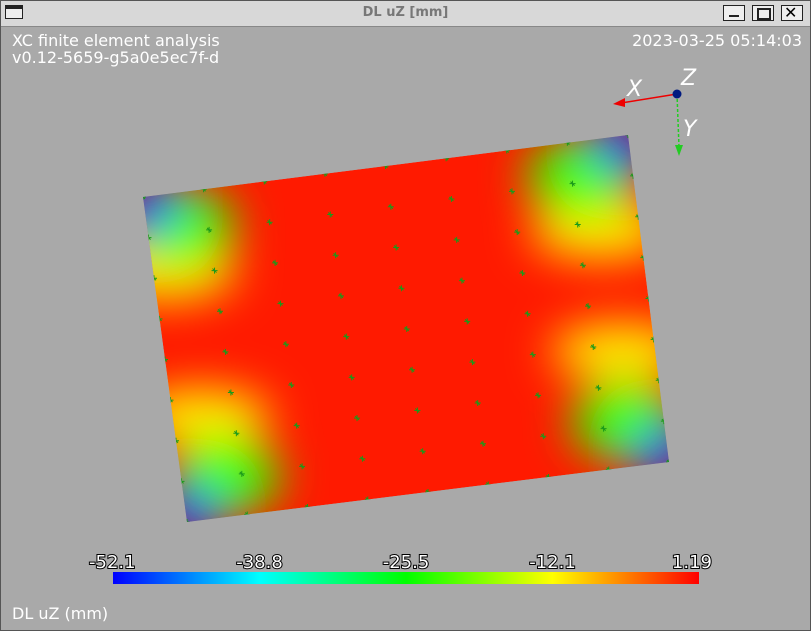 The height and width of the screenshot is (631, 811). I want to click on window-title: DL uZ [mm], so click(405, 12).